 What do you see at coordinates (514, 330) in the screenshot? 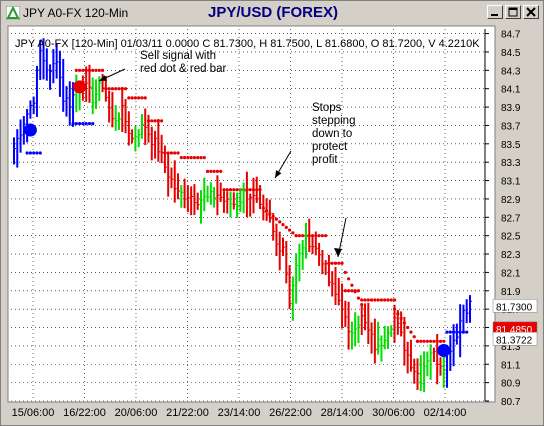
I see `price-label: 81.4850` at bounding box center [514, 330].